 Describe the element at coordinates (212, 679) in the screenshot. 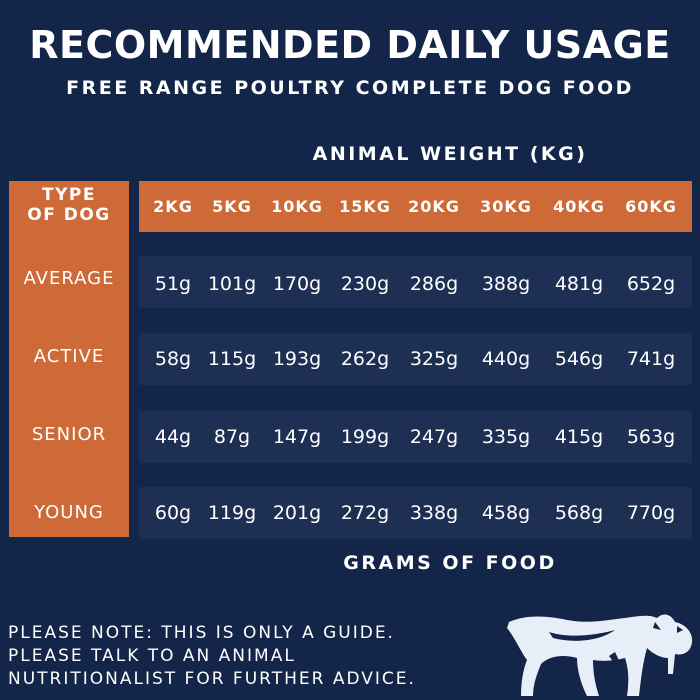

I see `note-line: NUTRITIONALIST FOR FURTHER ADVICE.` at that location.